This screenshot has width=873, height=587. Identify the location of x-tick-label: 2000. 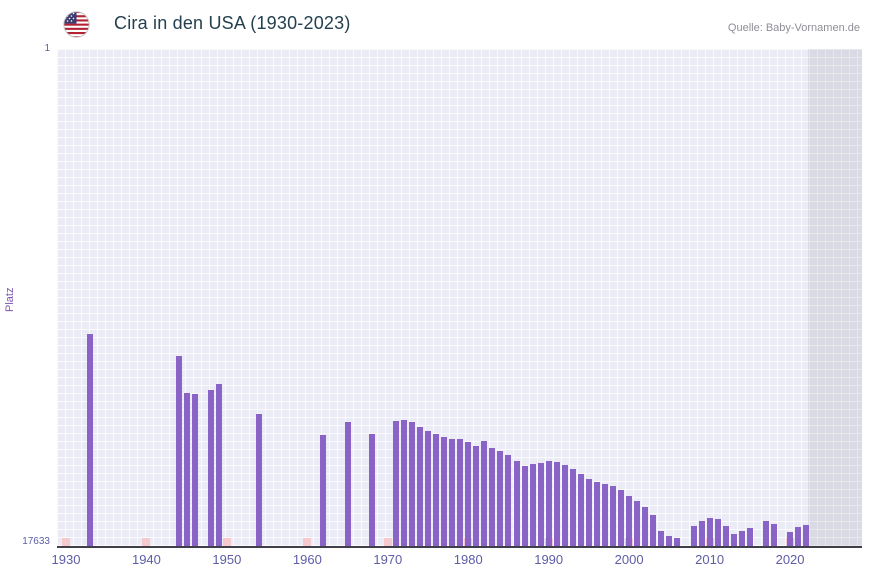
(629, 559).